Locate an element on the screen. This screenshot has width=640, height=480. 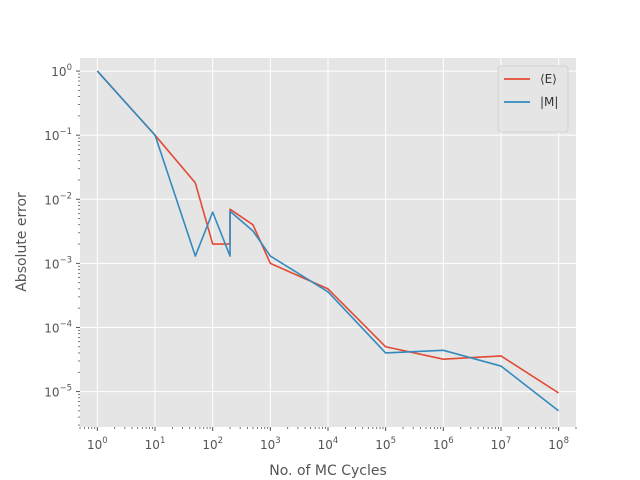
x-tick-label: 10³ is located at coordinates (270, 444).